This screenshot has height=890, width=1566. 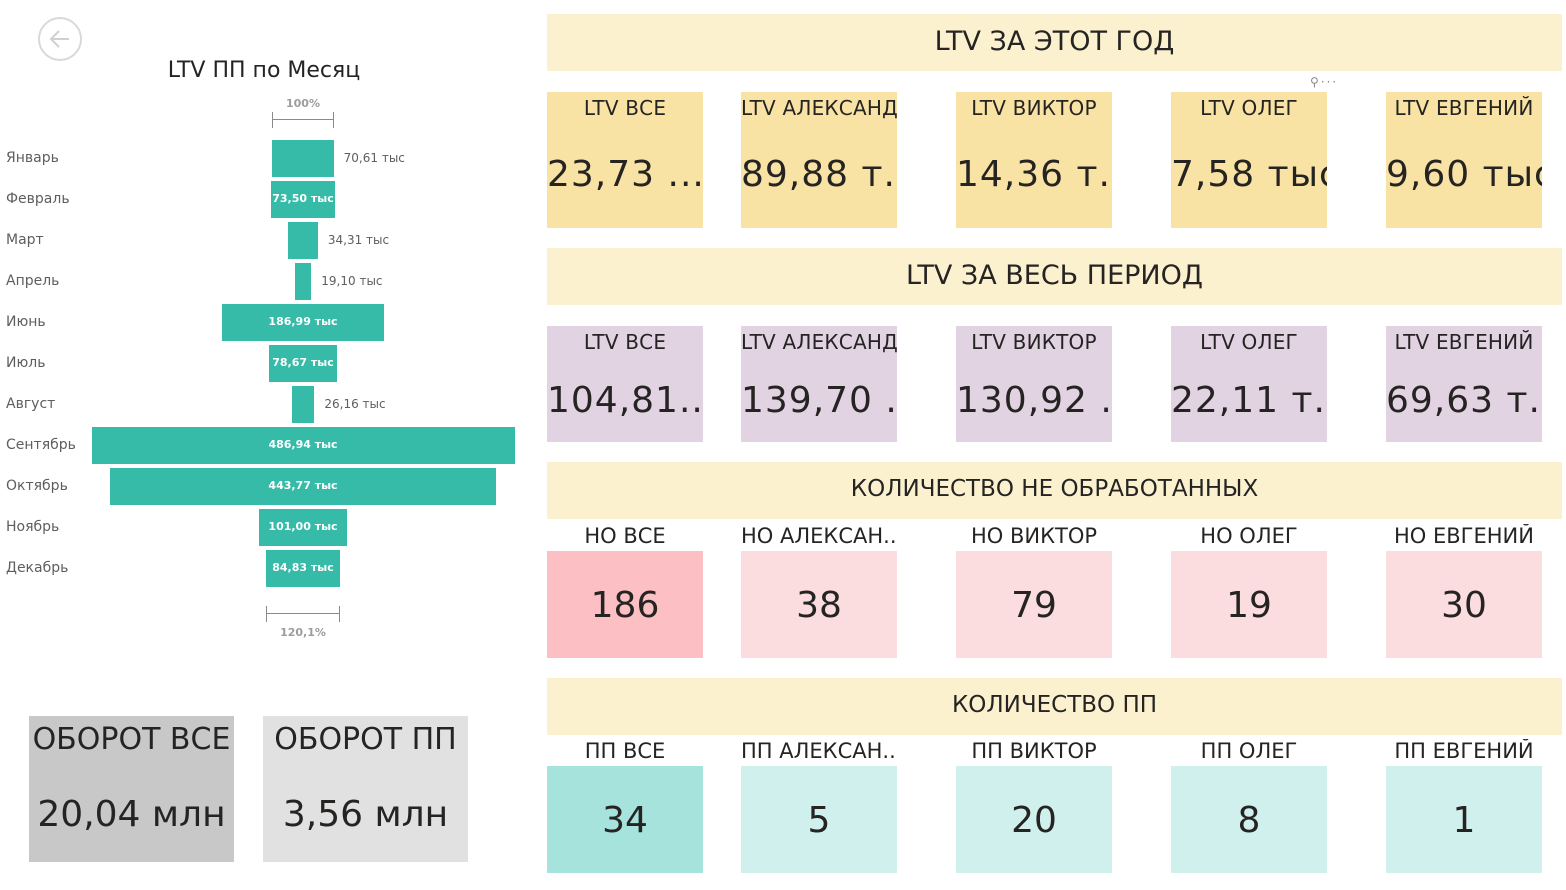 I want to click on kpi-card-value: 30, so click(x=1464, y=605).